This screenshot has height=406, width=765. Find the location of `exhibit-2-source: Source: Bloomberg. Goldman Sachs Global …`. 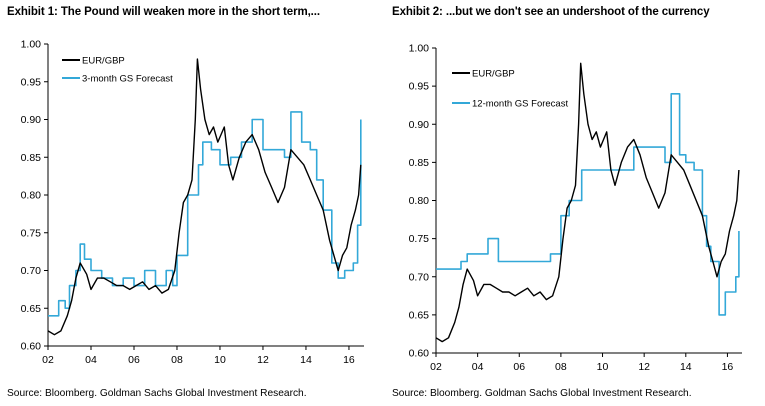

exhibit-2-source: Source: Bloomberg. Goldman Sachs Global … is located at coordinates (542, 393).